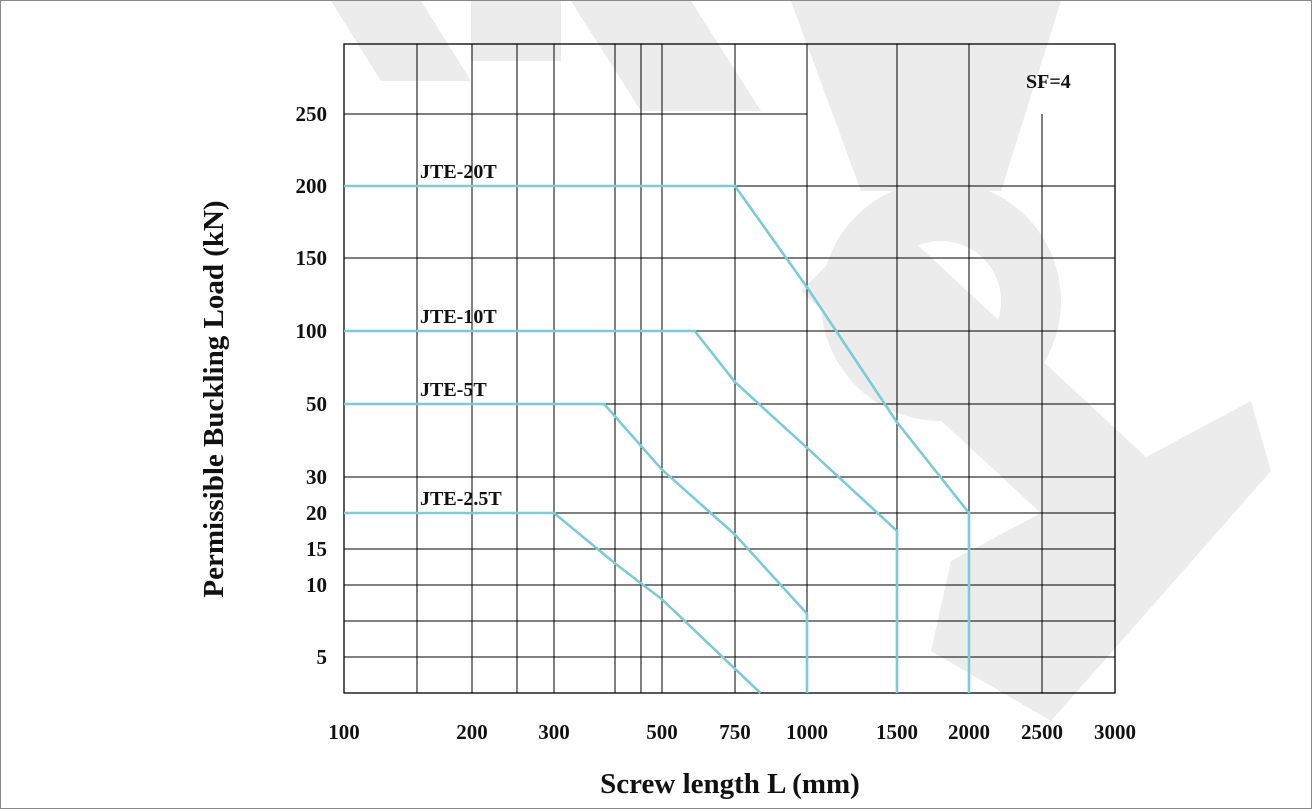  I want to click on x-axis-title: Screw length L (mm), so click(730, 784).